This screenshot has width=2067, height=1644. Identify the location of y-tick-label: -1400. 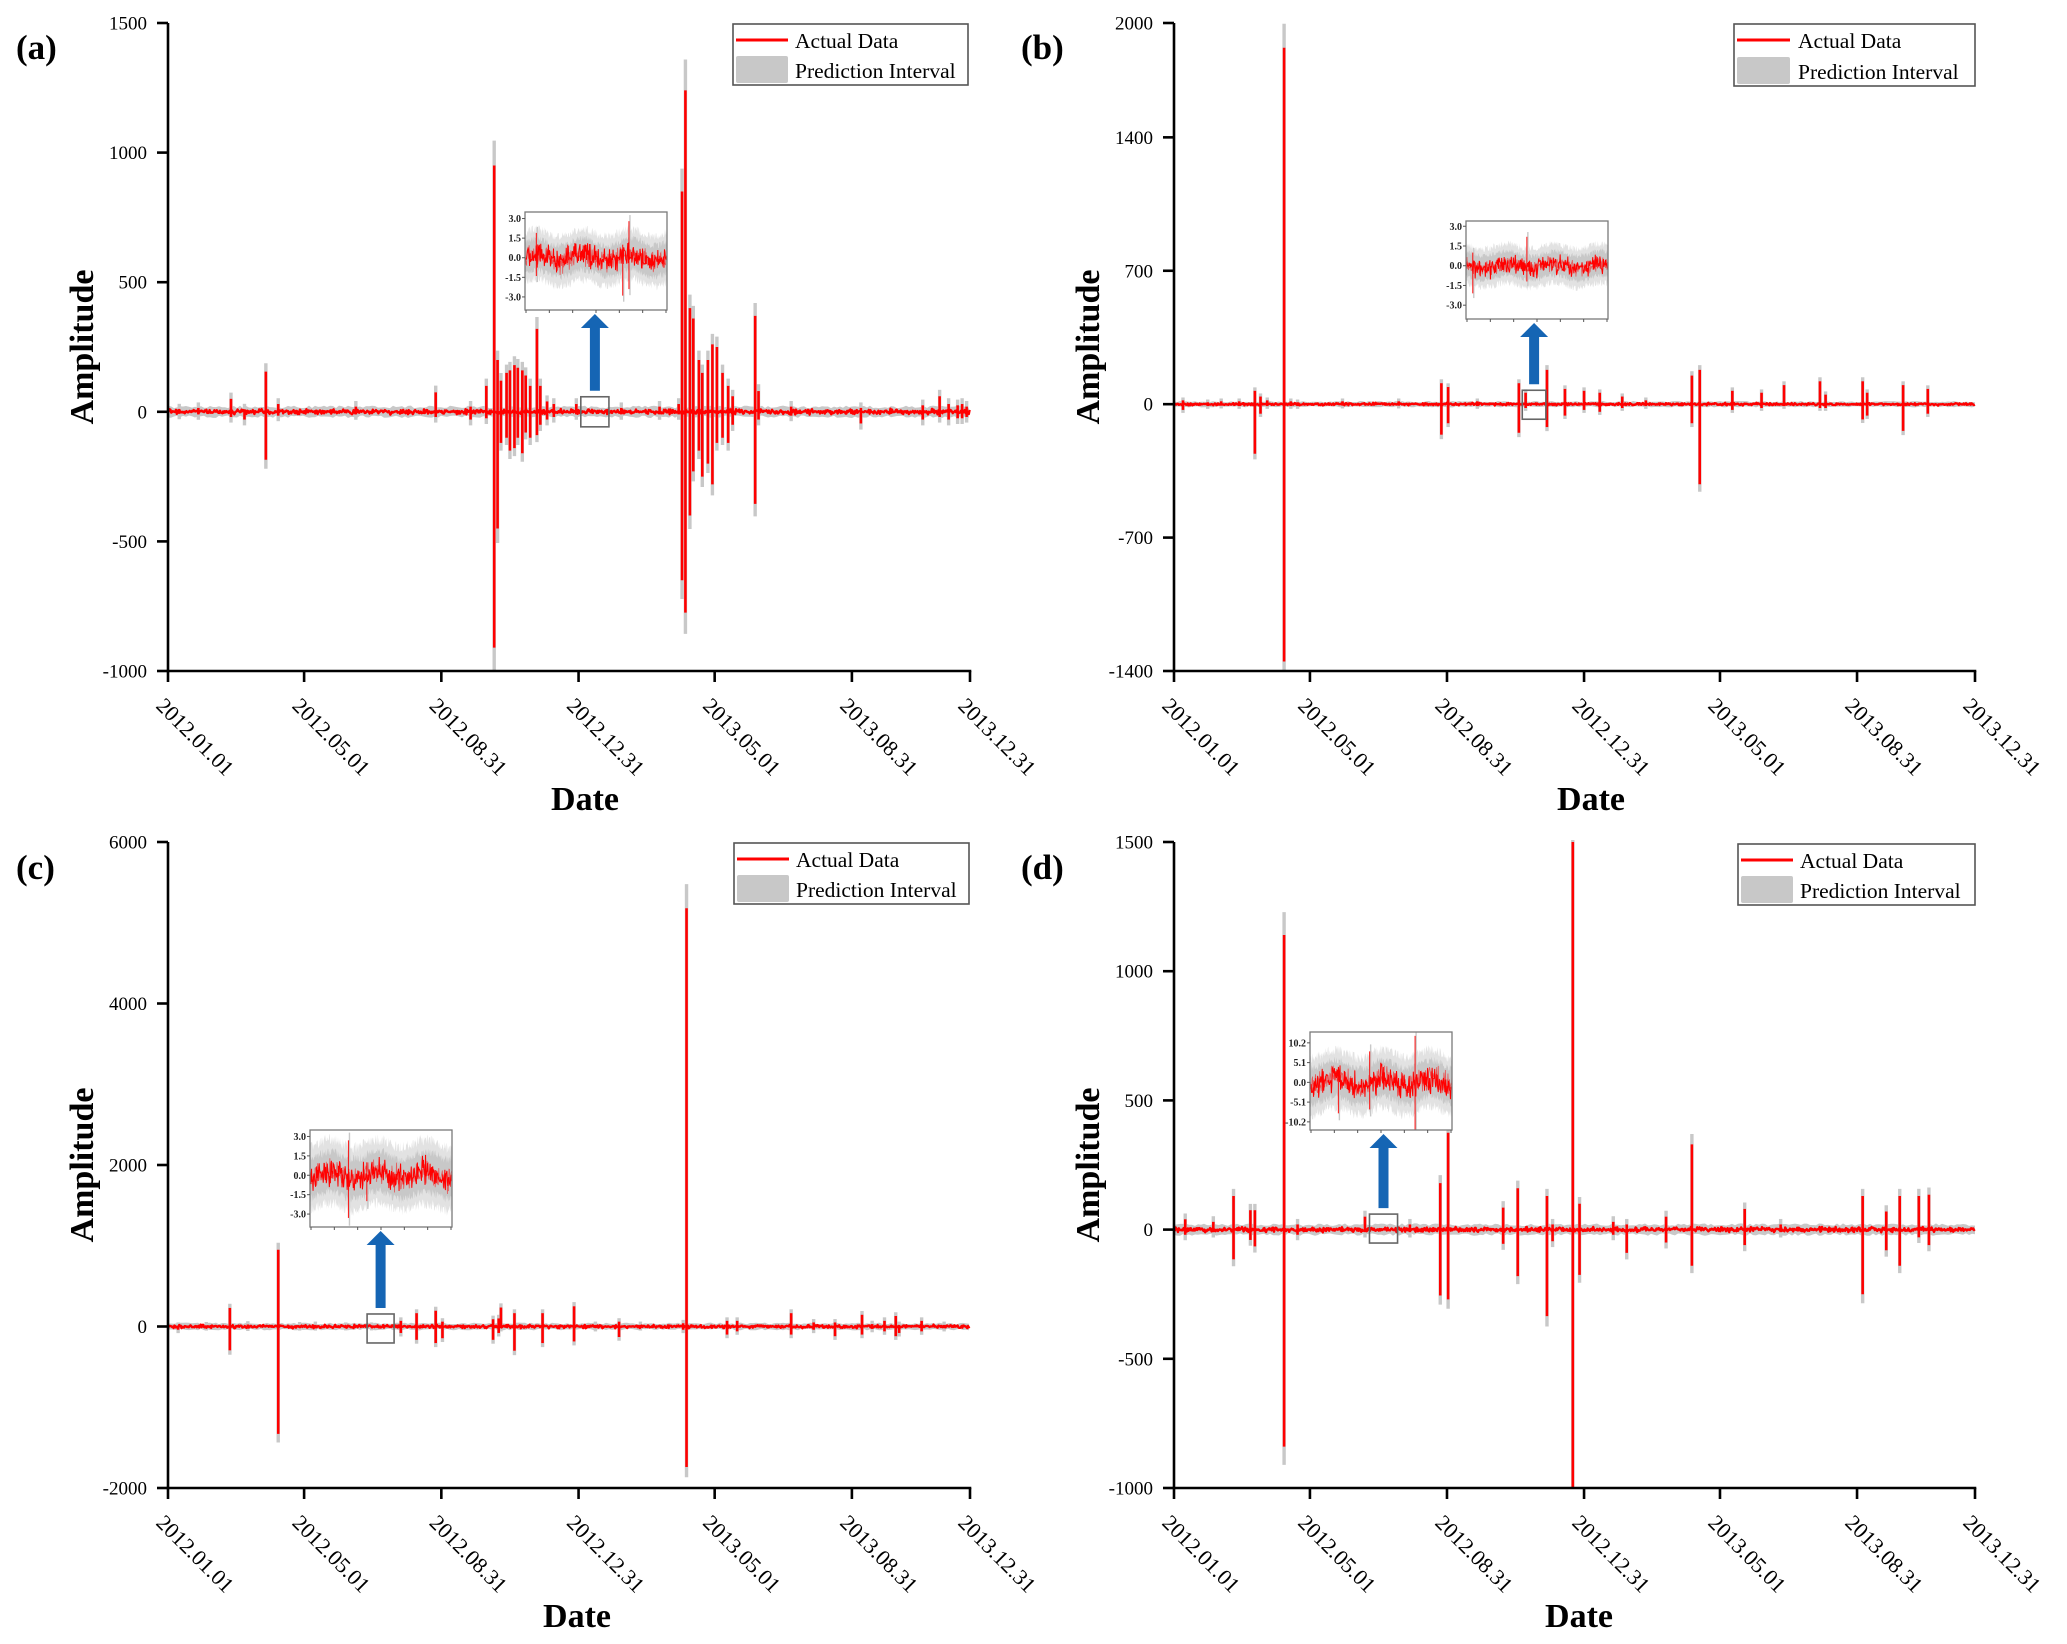
(1131, 672).